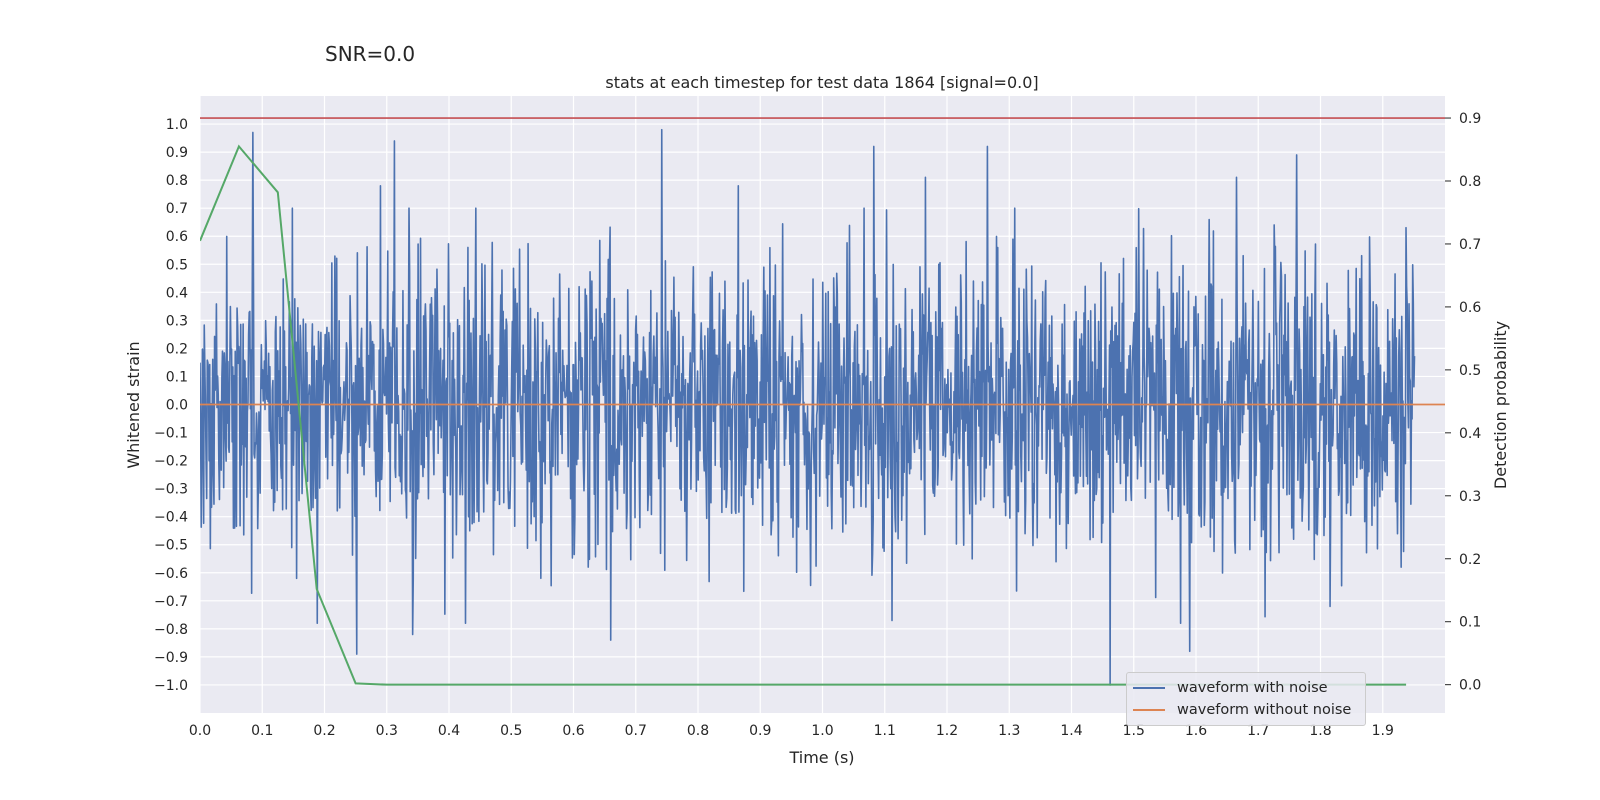 Image resolution: width=1600 pixels, height=800 pixels. What do you see at coordinates (885, 731) in the screenshot?
I see `x-tick-label: 1.1` at bounding box center [885, 731].